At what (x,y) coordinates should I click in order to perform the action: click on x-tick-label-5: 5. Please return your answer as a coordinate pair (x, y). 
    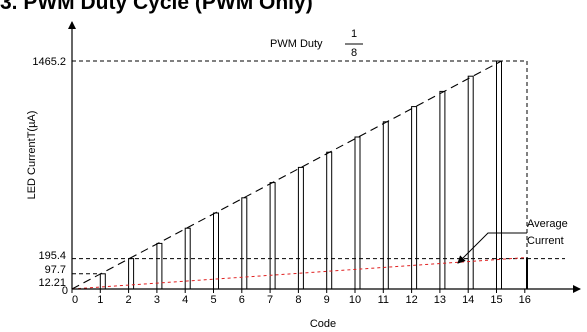
    Looking at the image, I should click on (213, 300).